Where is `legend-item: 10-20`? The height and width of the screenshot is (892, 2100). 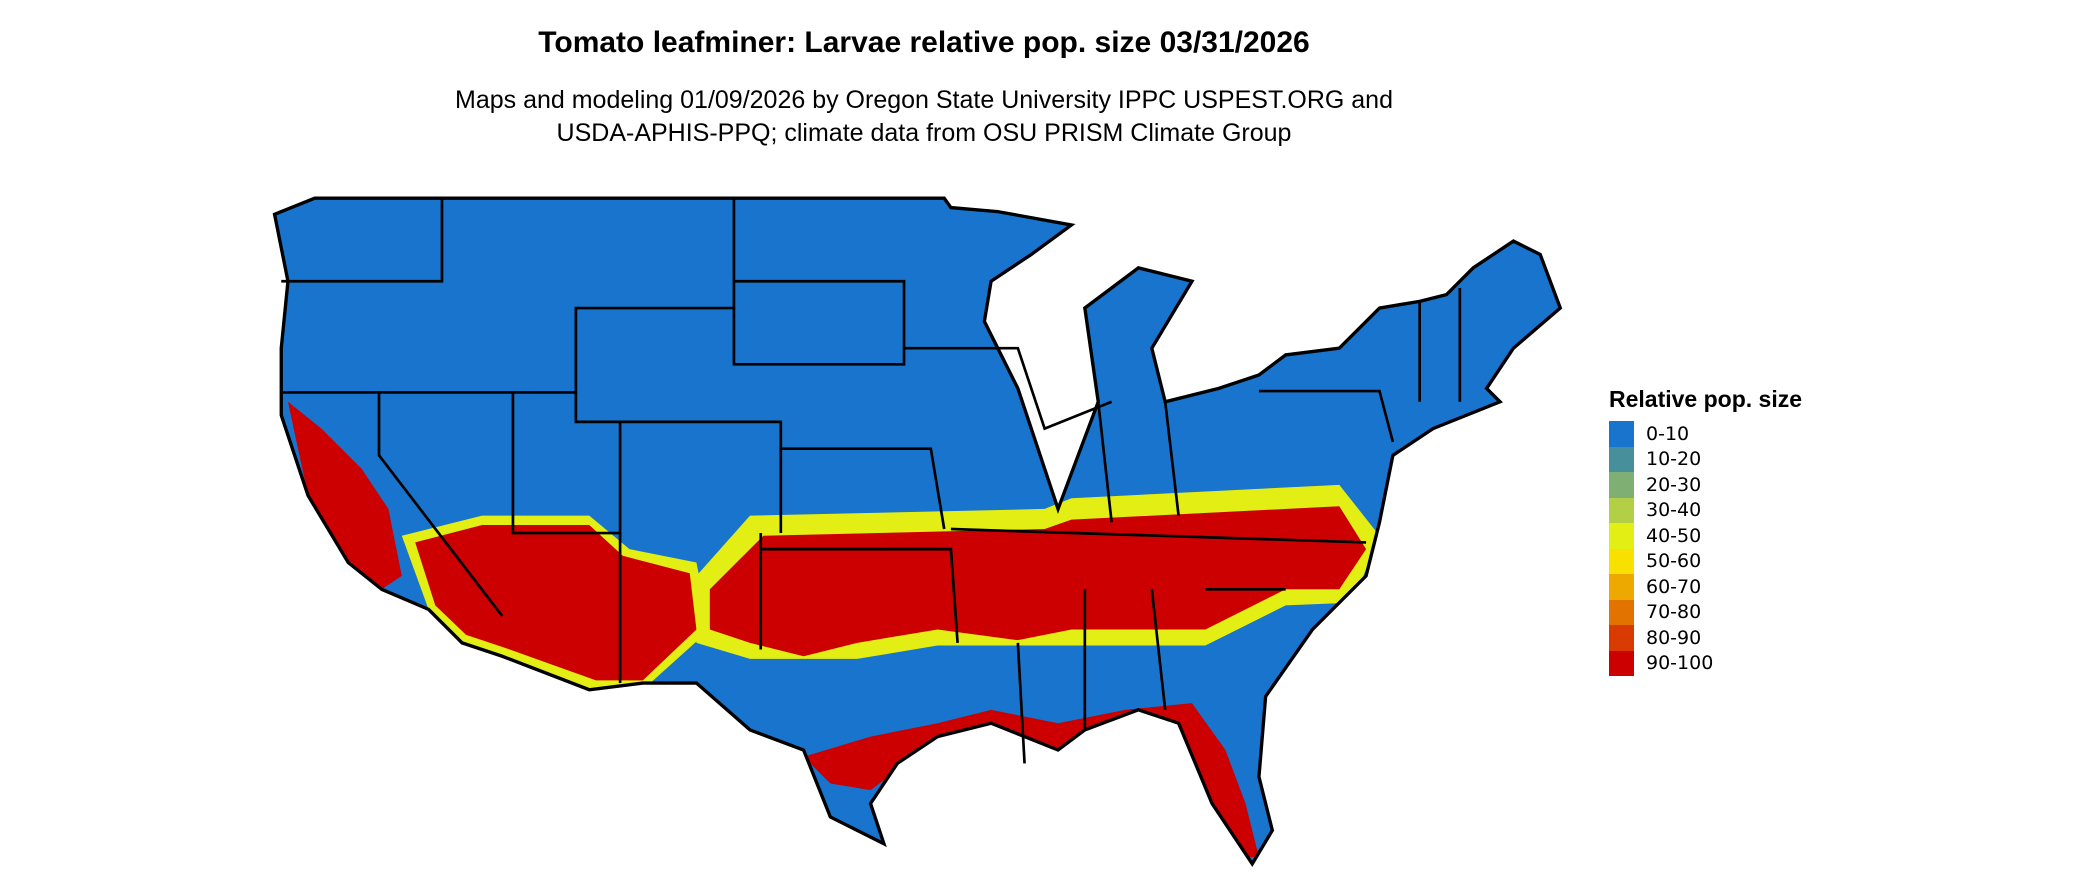 legend-item: 10-20 is located at coordinates (1705, 459).